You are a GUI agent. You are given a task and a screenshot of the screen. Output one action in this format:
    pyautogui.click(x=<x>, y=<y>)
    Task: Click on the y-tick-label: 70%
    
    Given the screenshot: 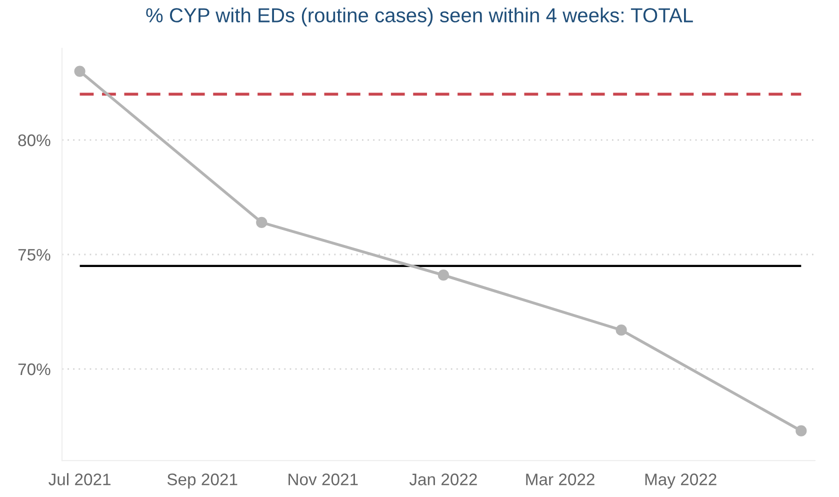 What is the action you would take?
    pyautogui.click(x=34, y=369)
    